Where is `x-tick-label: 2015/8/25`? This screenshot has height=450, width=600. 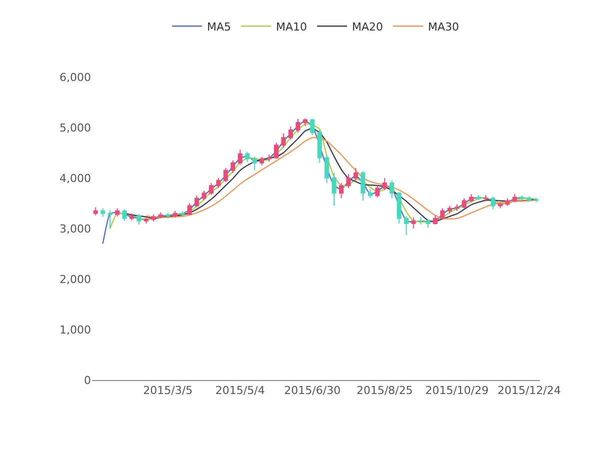
x-tick-label: 2015/8/25 is located at coordinates (384, 391).